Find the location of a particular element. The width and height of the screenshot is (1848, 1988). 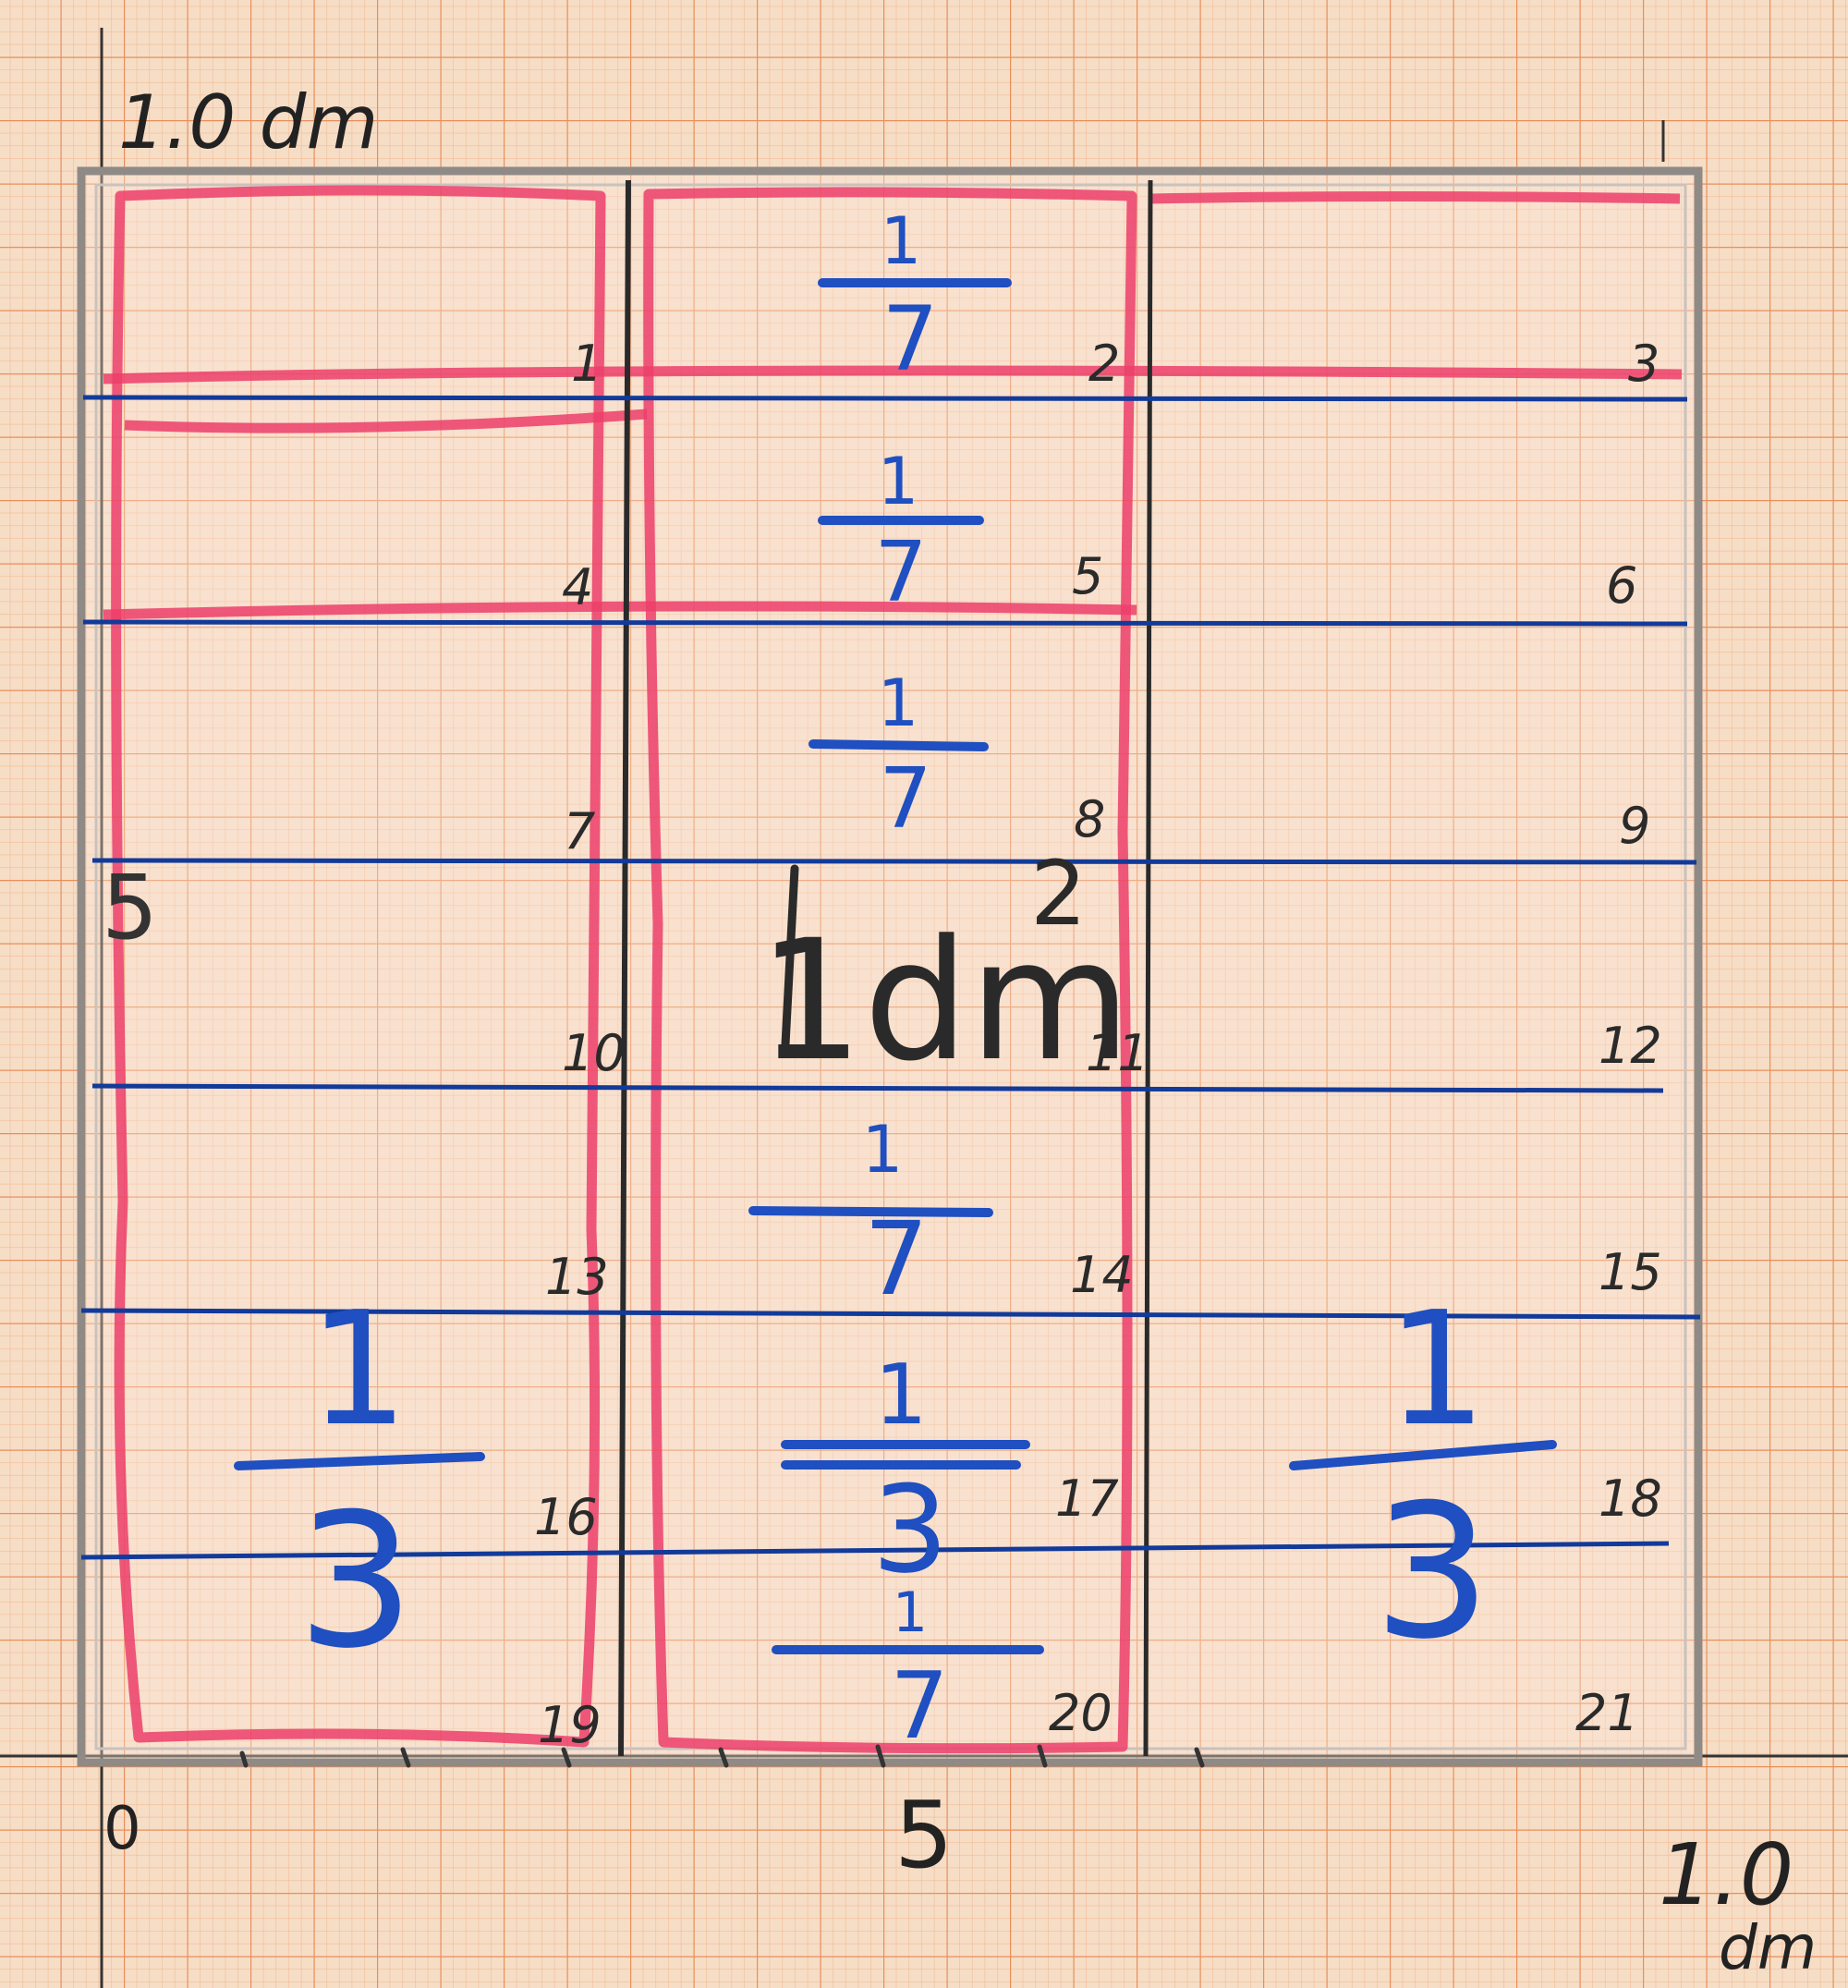

red-line-row2 is located at coordinates (620, 610).